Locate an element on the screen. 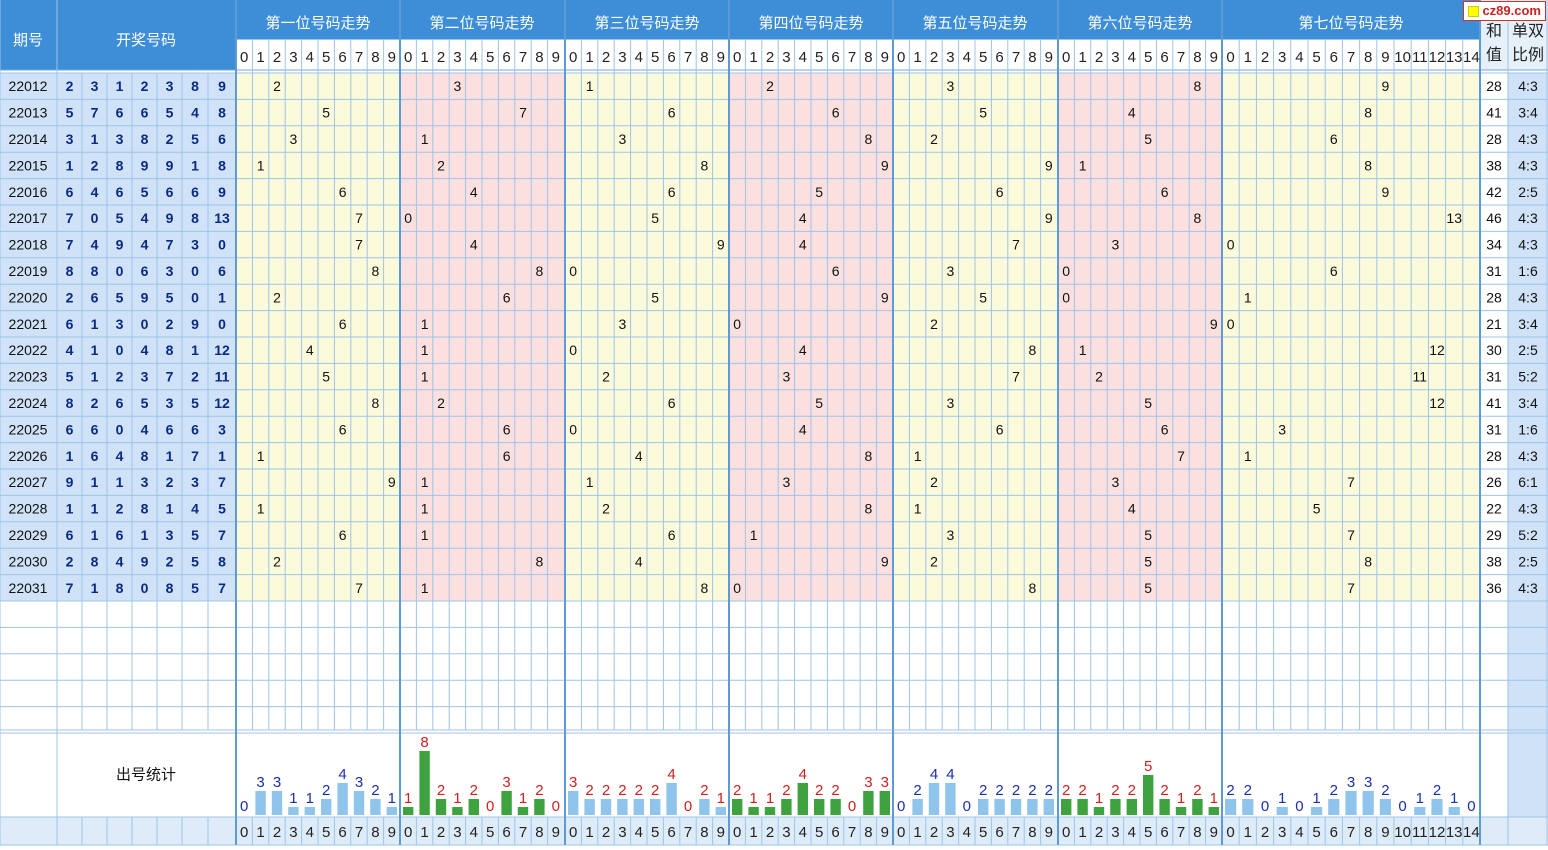 The height and width of the screenshot is (850, 1548). digit-column-header: 7 is located at coordinates (852, 57).